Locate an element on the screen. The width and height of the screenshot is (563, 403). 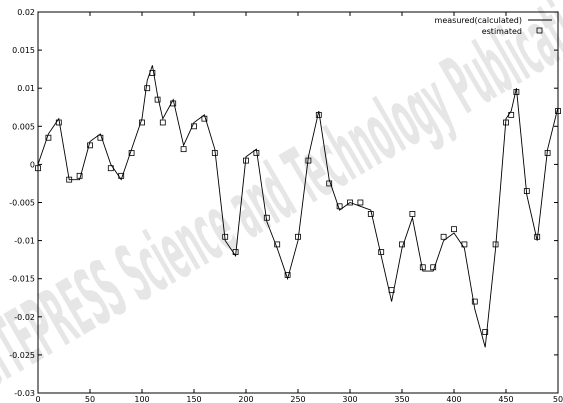
y-tick-label: -0.02 is located at coordinates (24, 317).